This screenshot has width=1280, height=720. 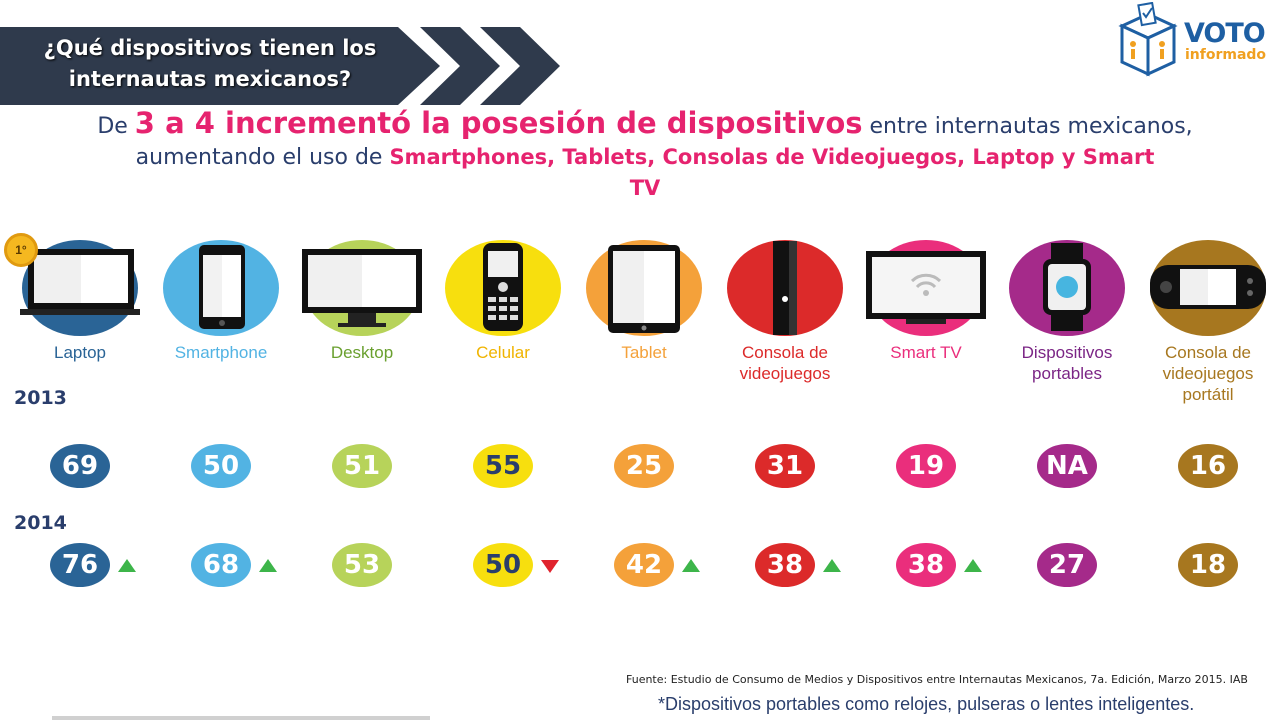 What do you see at coordinates (221, 352) in the screenshot?
I see `category-label: Smartphone` at bounding box center [221, 352].